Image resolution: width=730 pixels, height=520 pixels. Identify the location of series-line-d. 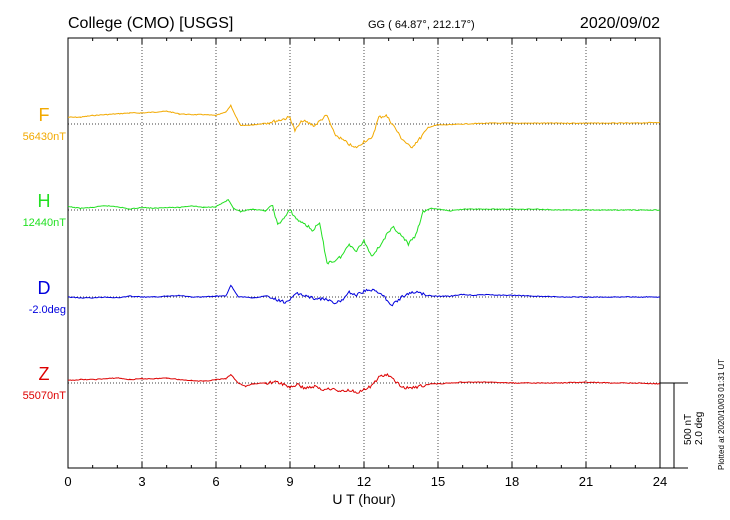
(363, 295).